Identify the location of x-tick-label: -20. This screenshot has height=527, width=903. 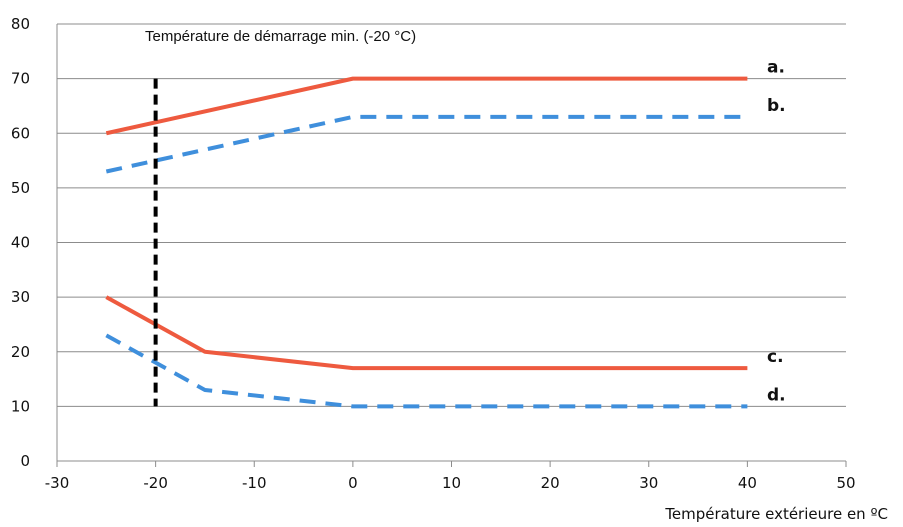
(155, 483).